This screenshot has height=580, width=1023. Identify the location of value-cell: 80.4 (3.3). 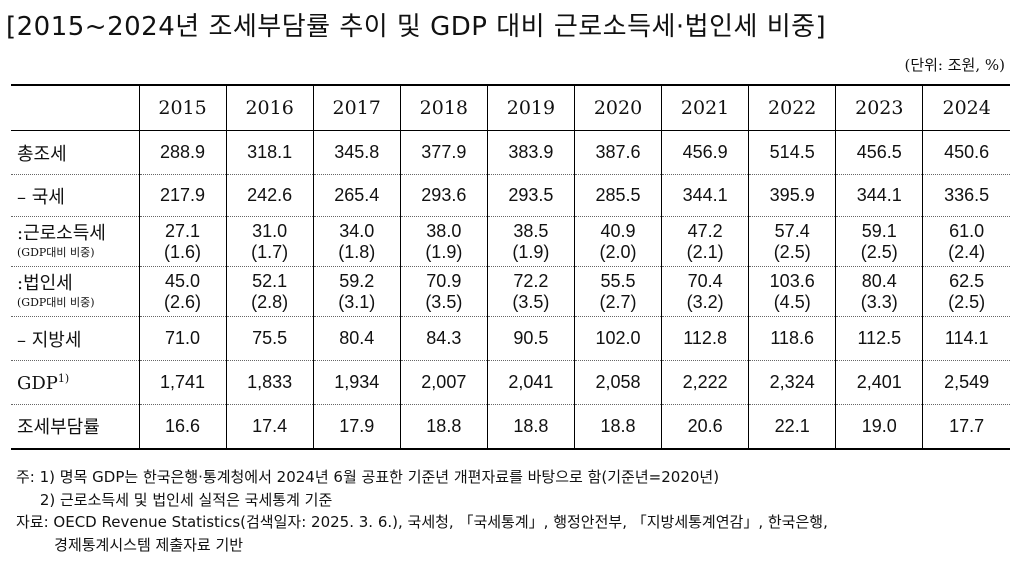
(879, 291).